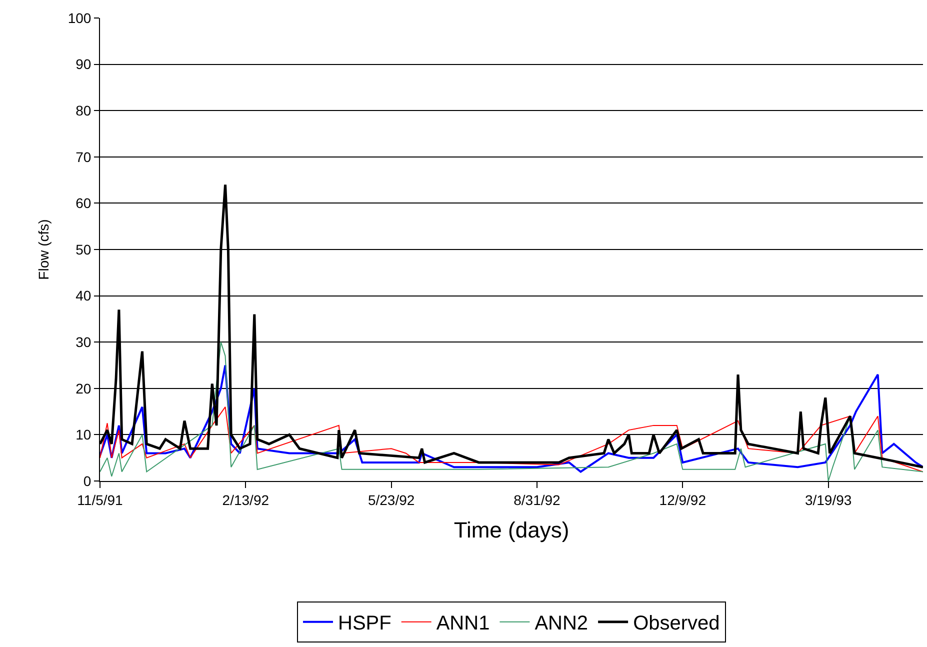 Image resolution: width=927 pixels, height=647 pixels. What do you see at coordinates (682, 500) in the screenshot?
I see `x-tick-label: 12/9/92` at bounding box center [682, 500].